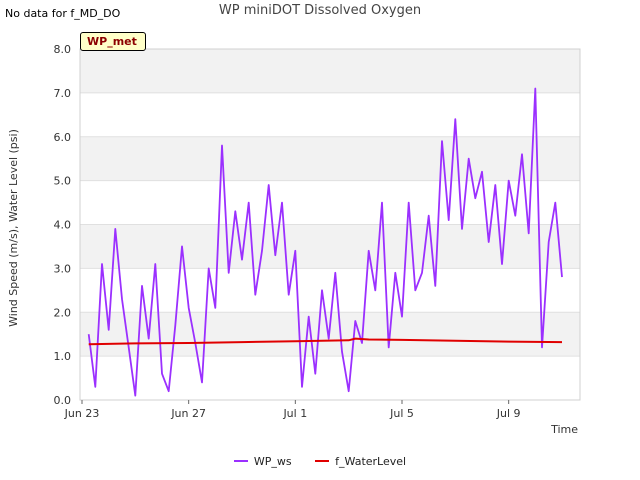  I want to click on legend-item-wp-ws: WP_ws, so click(262, 461).